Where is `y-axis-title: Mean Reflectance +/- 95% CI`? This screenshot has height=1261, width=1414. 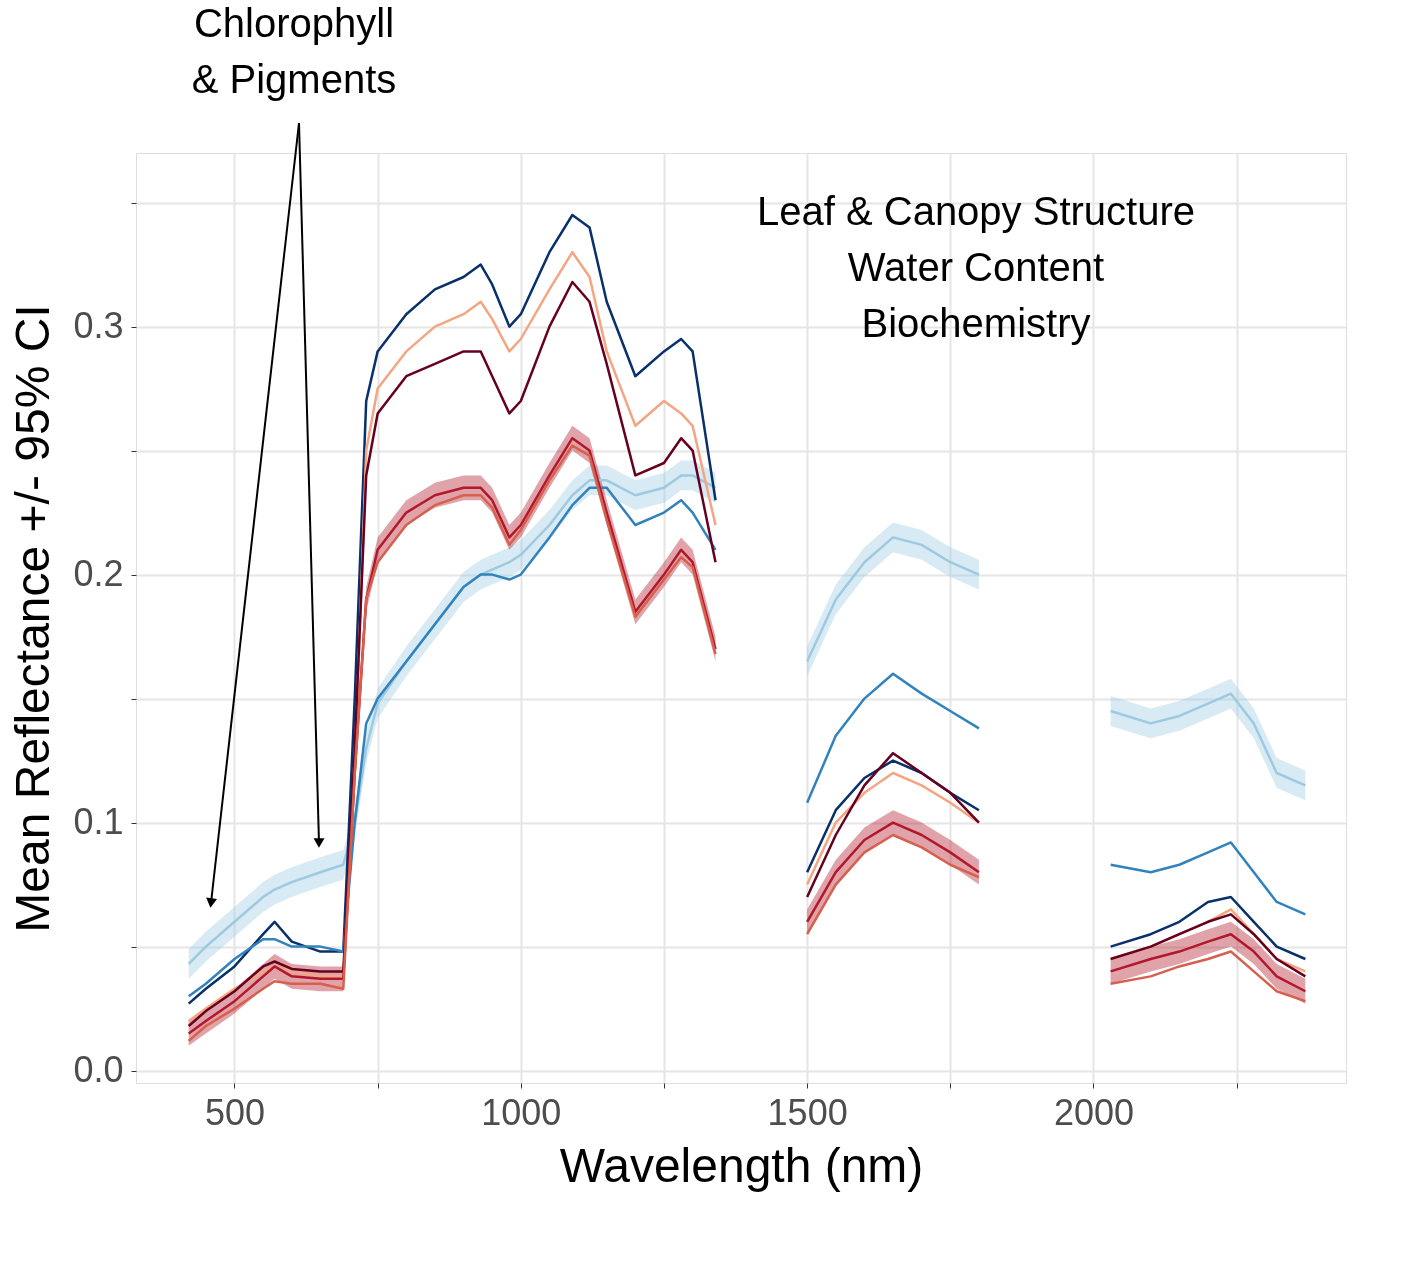 y-axis-title: Mean Reflectance +/- 95% CI is located at coordinates (33, 618).